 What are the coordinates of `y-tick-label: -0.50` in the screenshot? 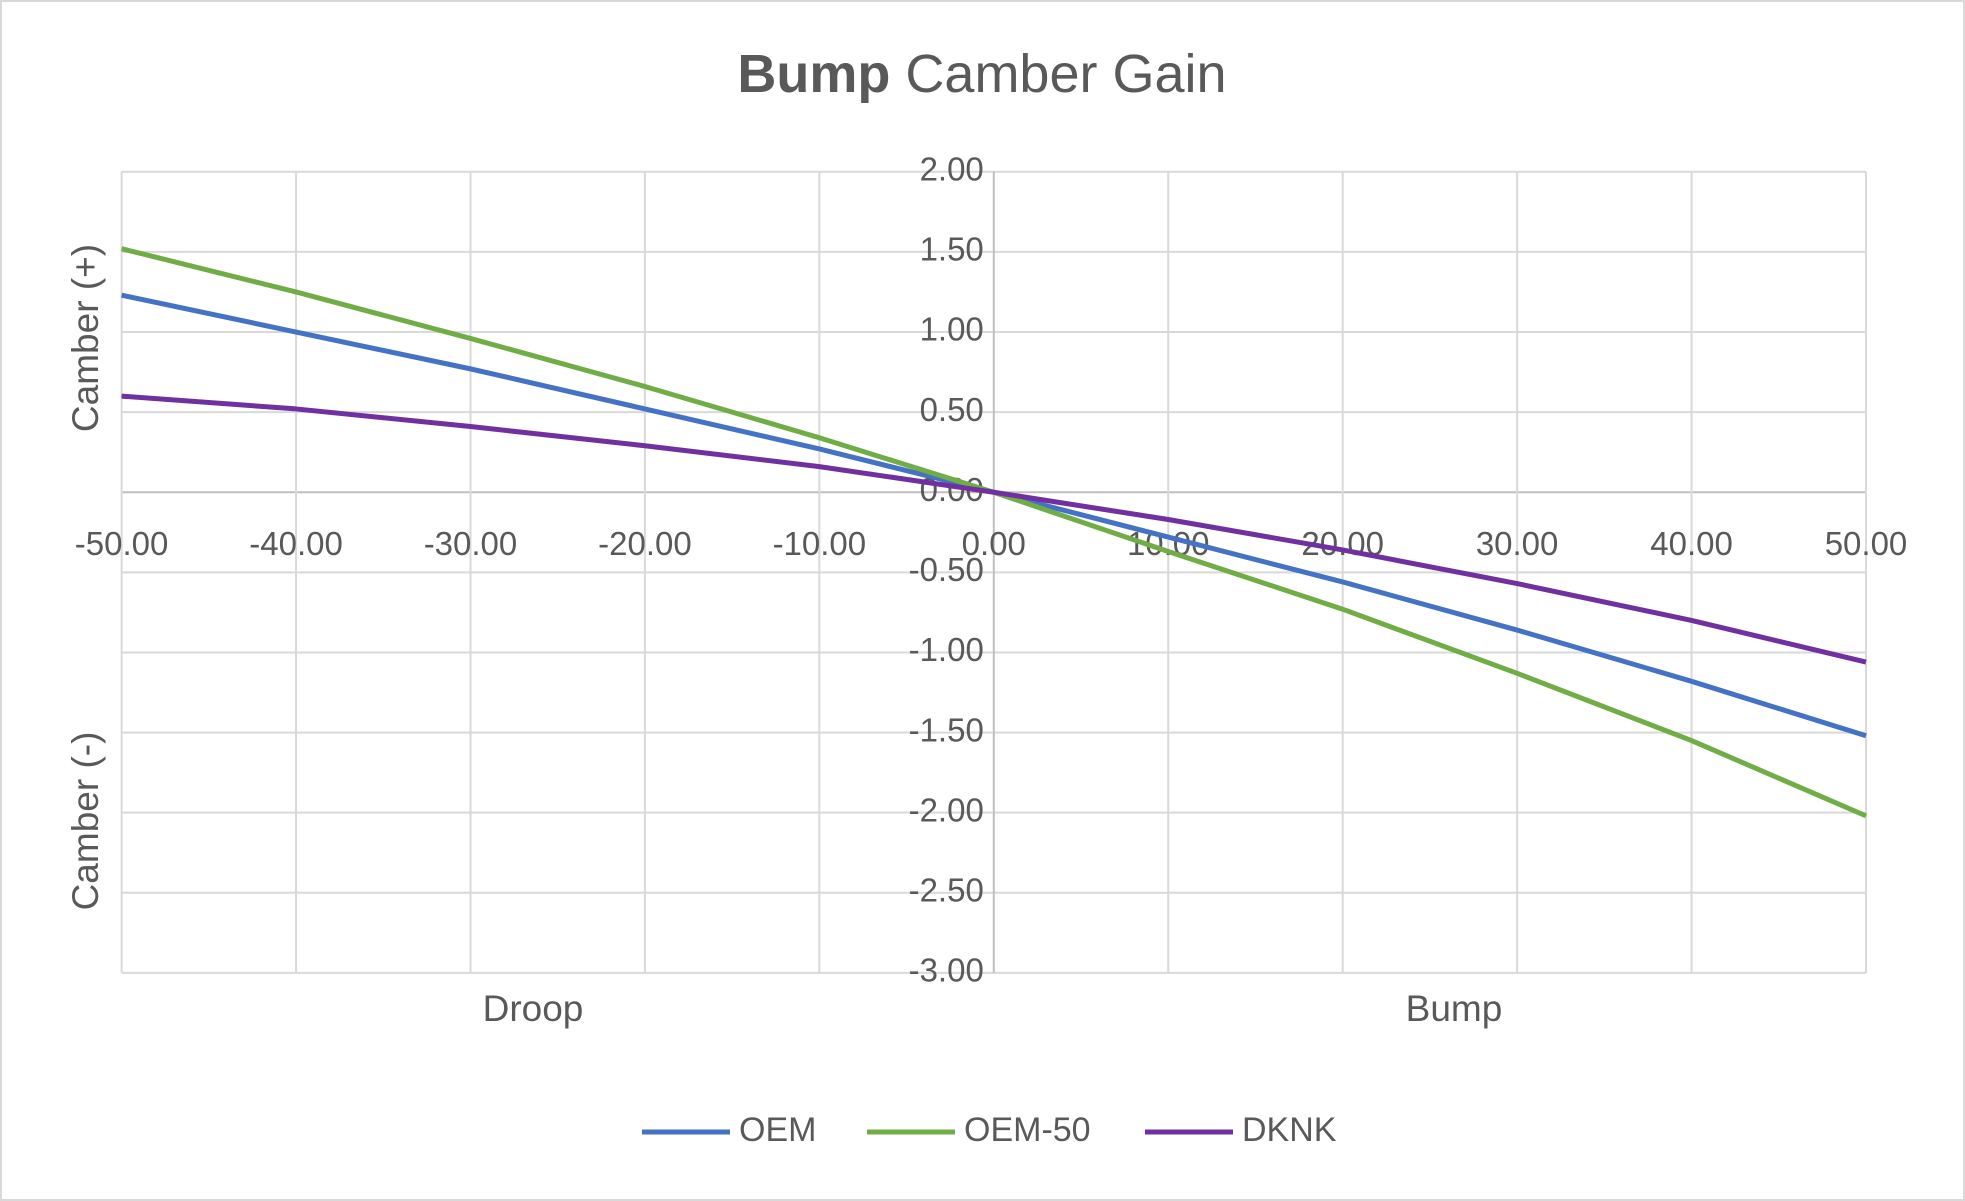 It's located at (946, 569).